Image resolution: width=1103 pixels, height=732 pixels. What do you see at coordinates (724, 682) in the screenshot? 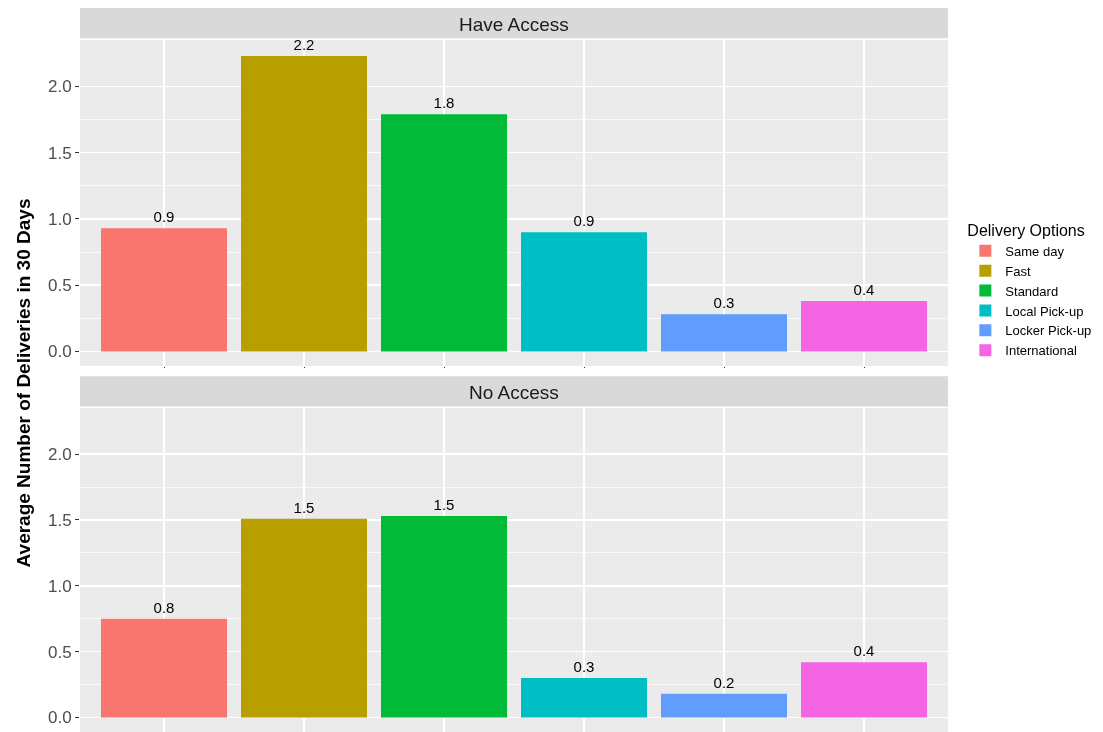
I see `data-label: 0.2` at bounding box center [724, 682].